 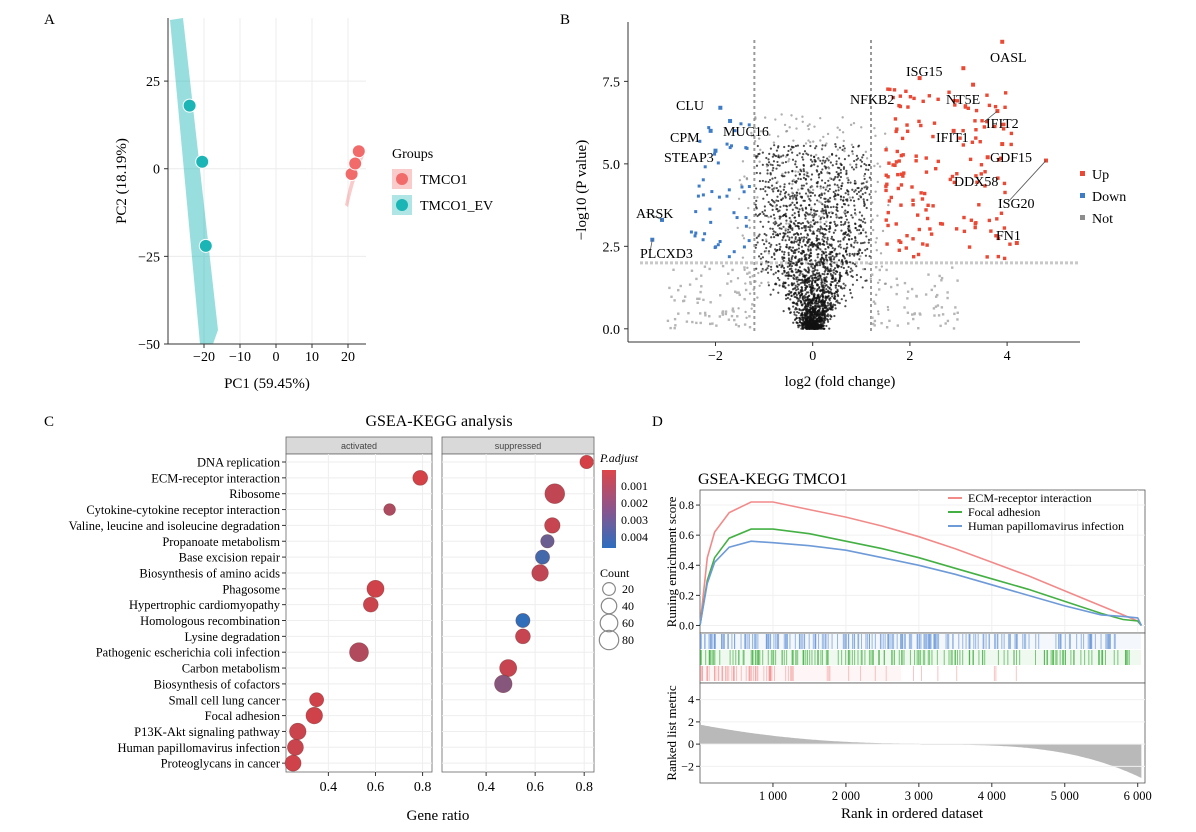 What do you see at coordinates (715, 356) in the screenshot?
I see `volcano-x-tick: −2` at bounding box center [715, 356].